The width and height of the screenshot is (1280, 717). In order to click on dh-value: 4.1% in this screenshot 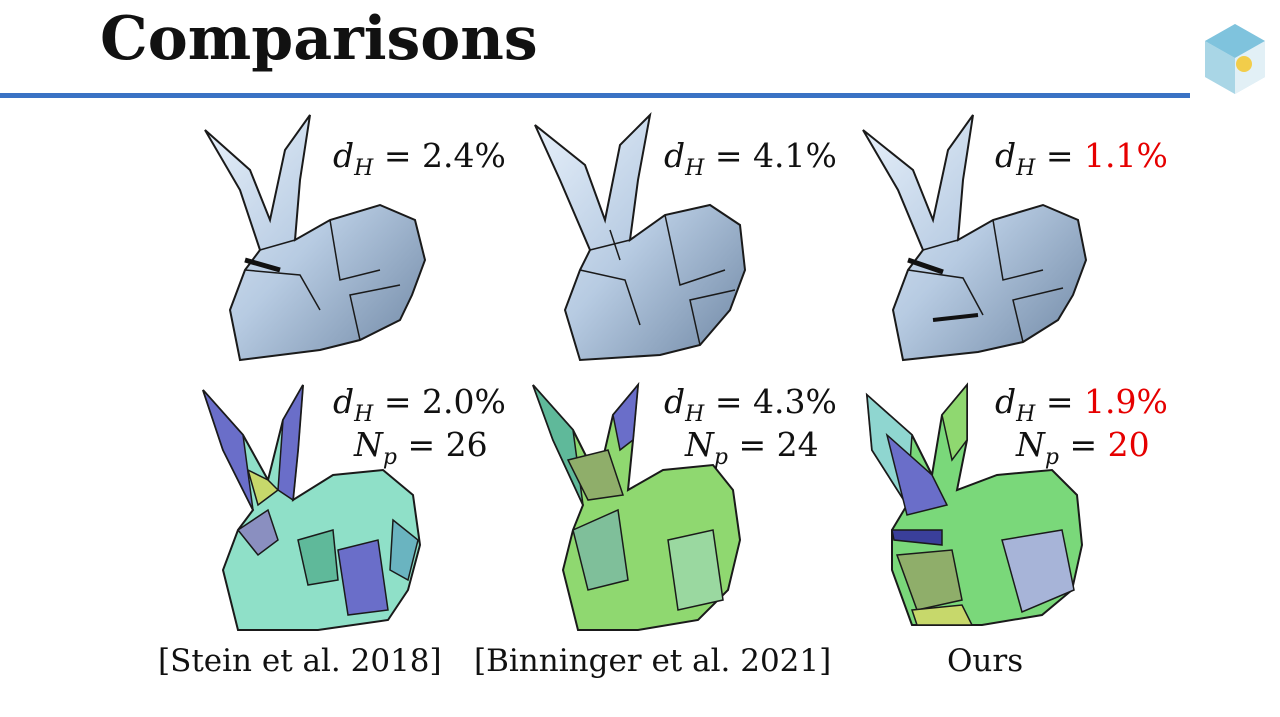, I will do `click(794, 155)`.